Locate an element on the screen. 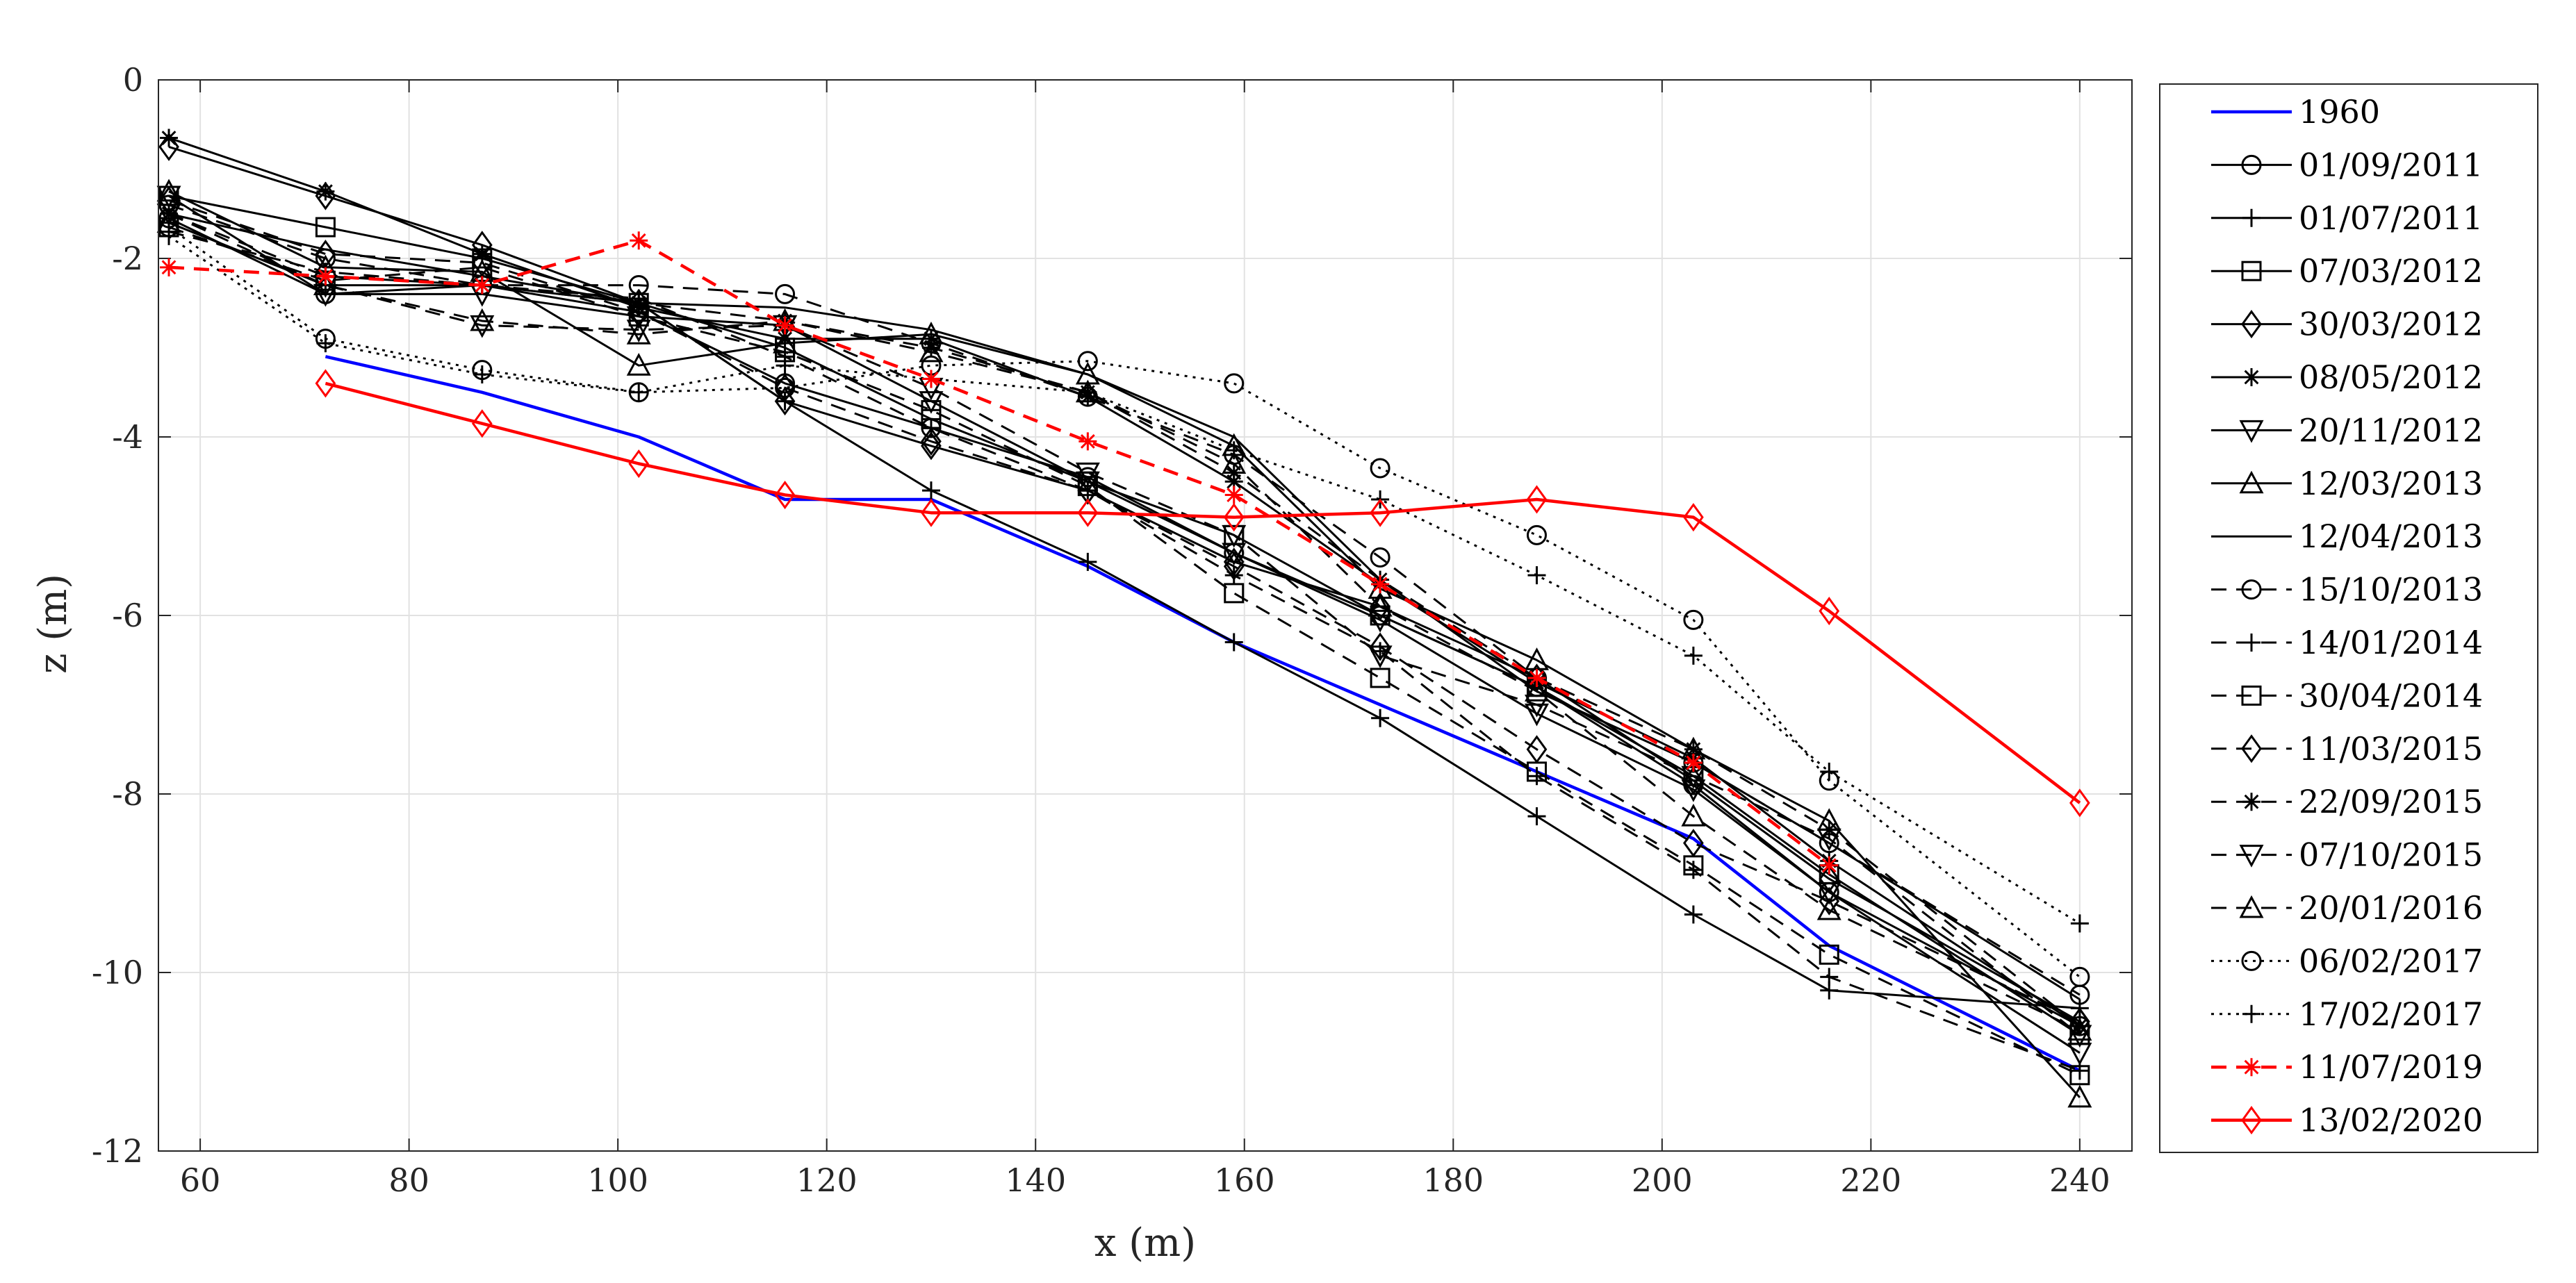 The height and width of the screenshot is (1283, 2576). legend-label: 07/03/2012 is located at coordinates (2391, 271).